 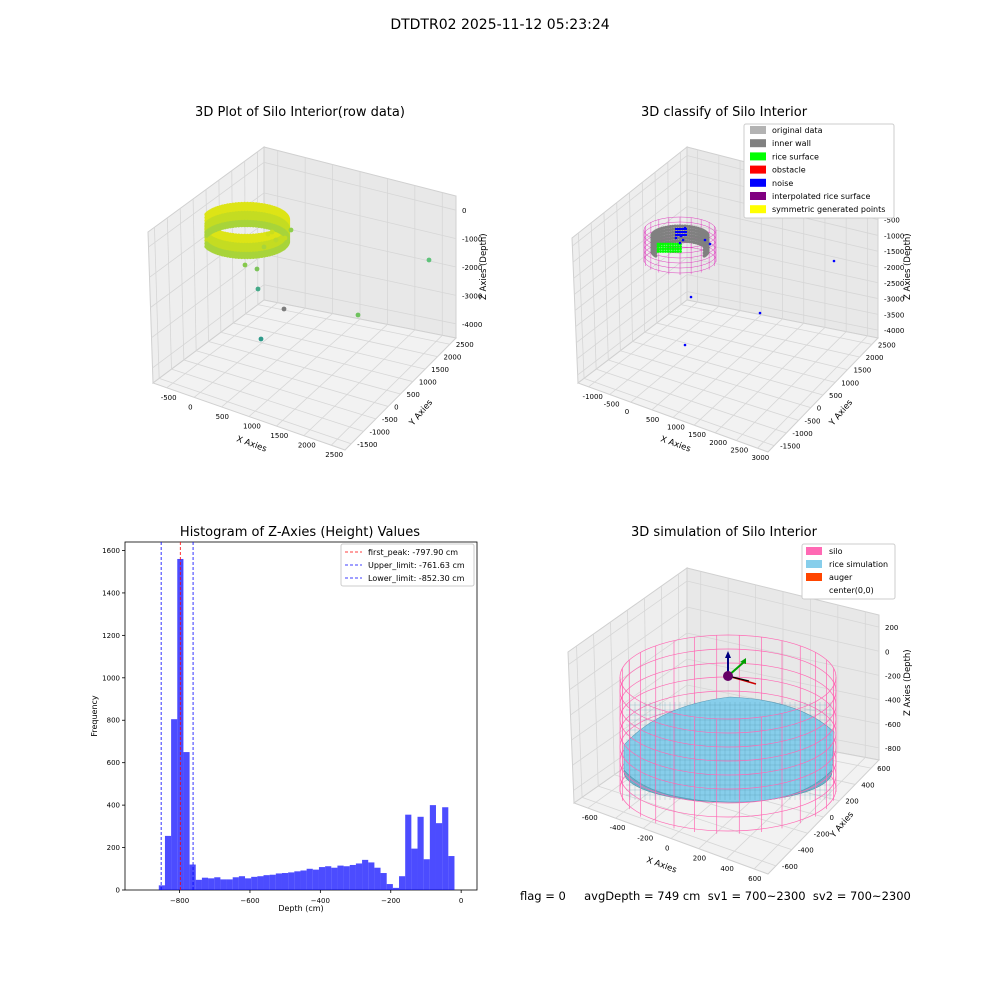 What do you see at coordinates (841, 413) in the screenshot?
I see `panel2-ylabel: Y Axies` at bounding box center [841, 413].